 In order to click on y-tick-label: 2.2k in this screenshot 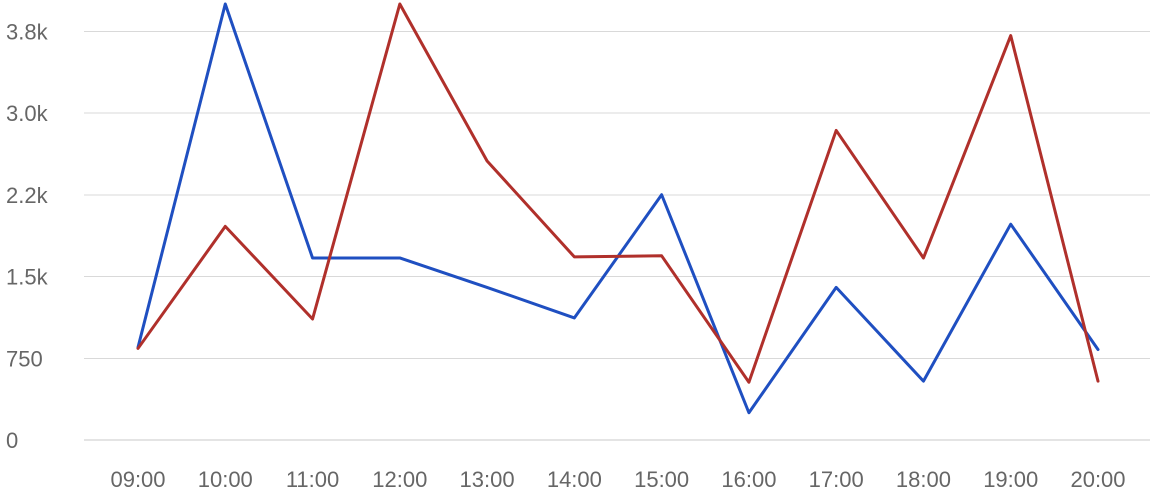, I will do `click(27, 195)`.